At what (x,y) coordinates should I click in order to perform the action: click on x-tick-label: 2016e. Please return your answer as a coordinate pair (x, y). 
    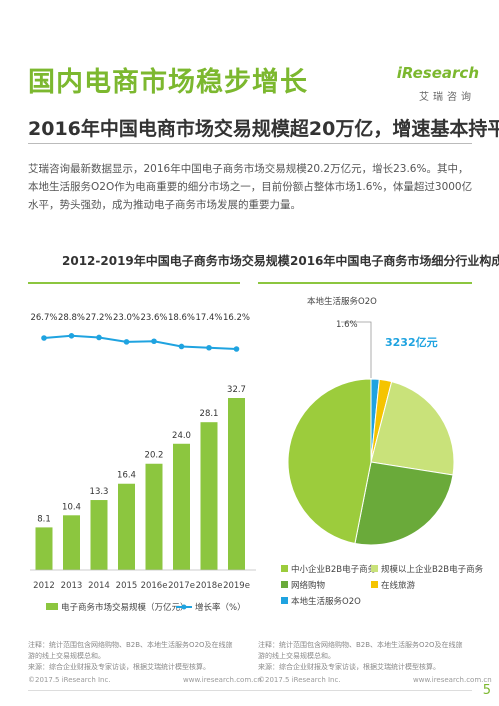
    Looking at the image, I should click on (154, 586).